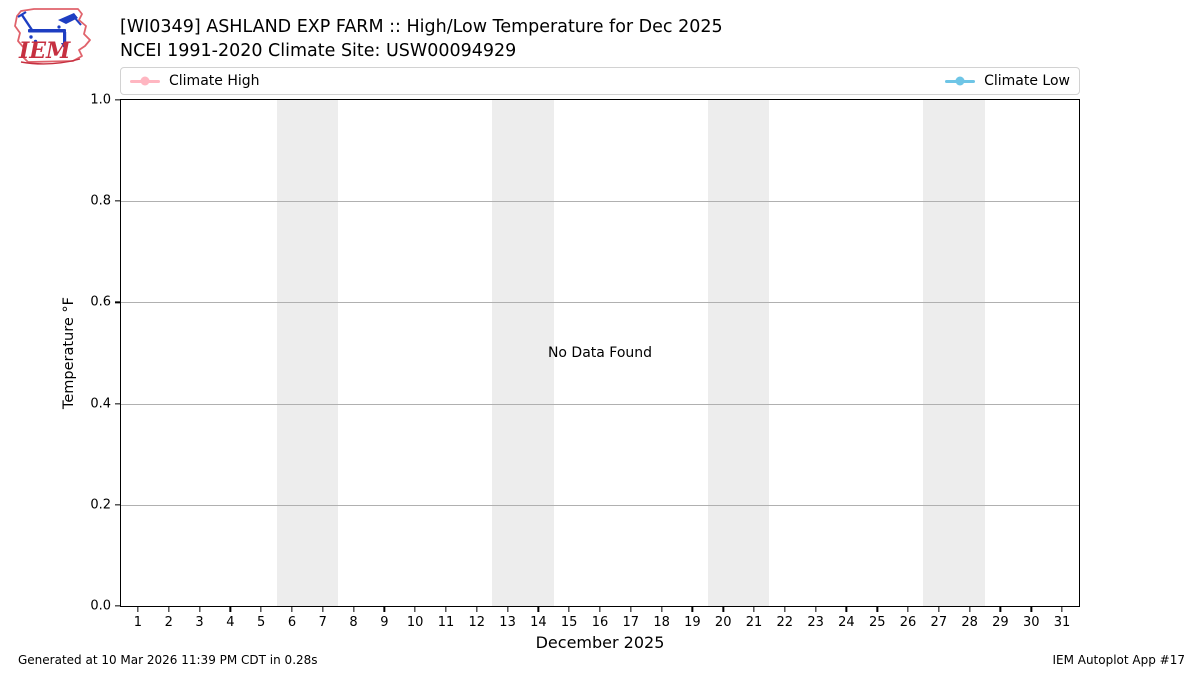 The image size is (1200, 675). Describe the element at coordinates (138, 622) in the screenshot. I see `x-tick-label: 1` at that location.